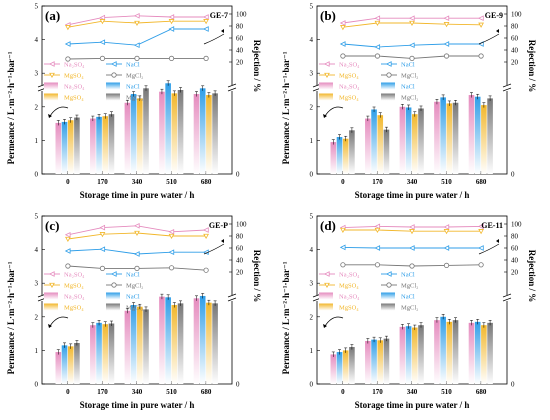 This screenshot has height=420, width=550. Describe the element at coordinates (134, 97) in the screenshot. I see `legend-label: MgCl₂` at that location.